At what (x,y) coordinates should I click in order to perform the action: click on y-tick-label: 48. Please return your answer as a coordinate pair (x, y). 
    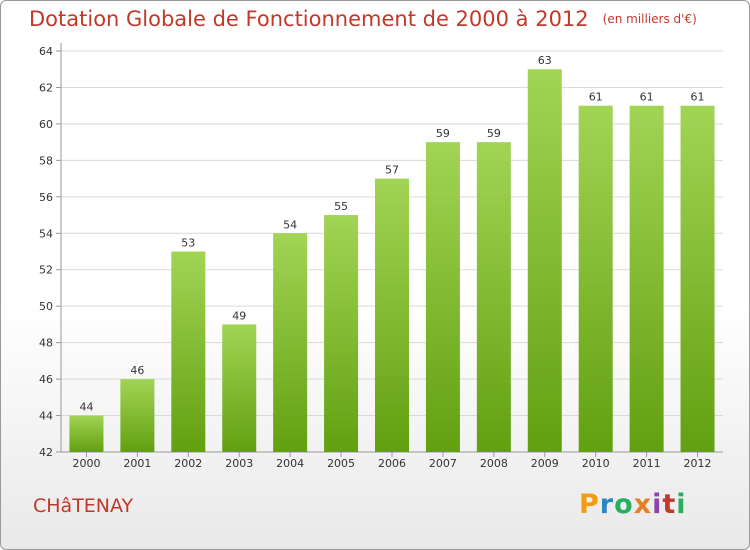
    Looking at the image, I should click on (46, 343).